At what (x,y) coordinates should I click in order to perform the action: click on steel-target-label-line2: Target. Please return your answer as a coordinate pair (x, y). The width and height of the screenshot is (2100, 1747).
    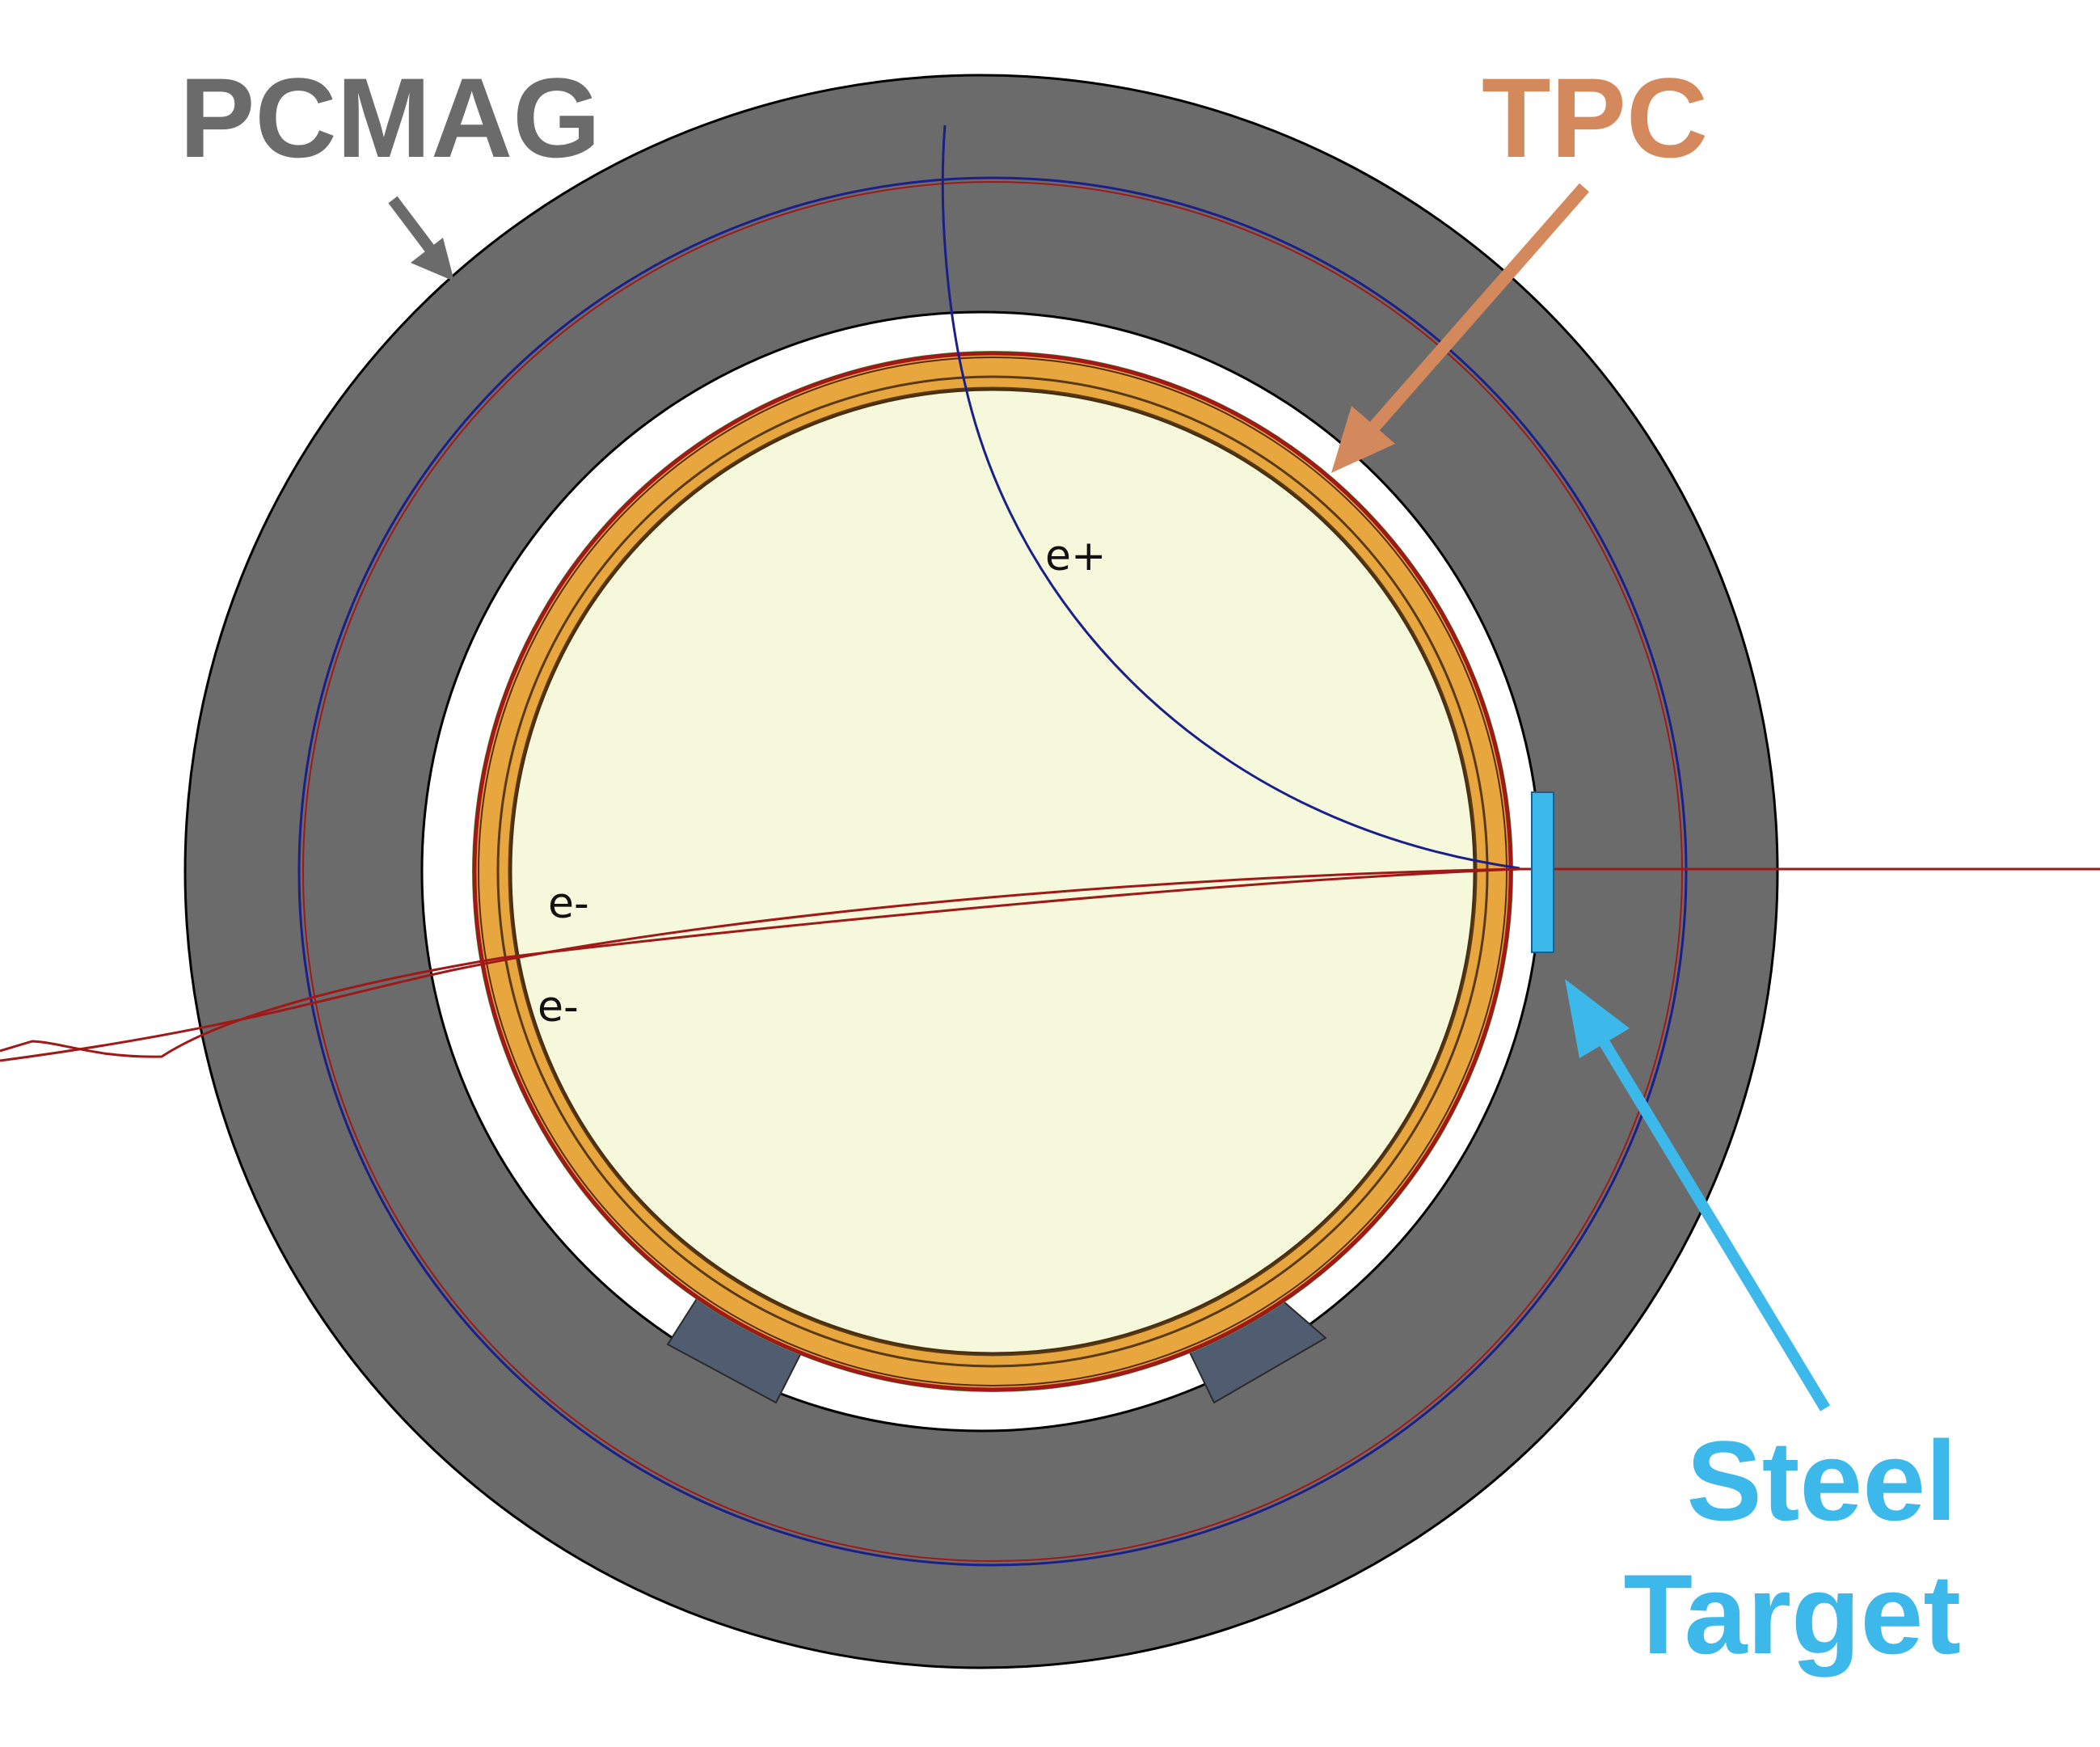
    Looking at the image, I should click on (1792, 1614).